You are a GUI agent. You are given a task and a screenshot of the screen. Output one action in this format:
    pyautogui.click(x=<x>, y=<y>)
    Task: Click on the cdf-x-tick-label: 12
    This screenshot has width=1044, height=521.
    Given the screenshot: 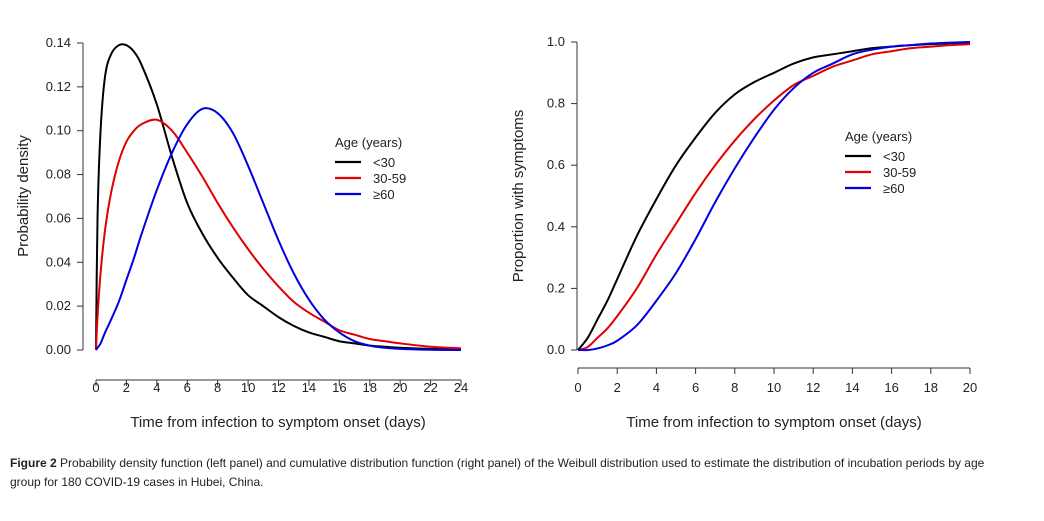 What is the action you would take?
    pyautogui.click(x=813, y=387)
    